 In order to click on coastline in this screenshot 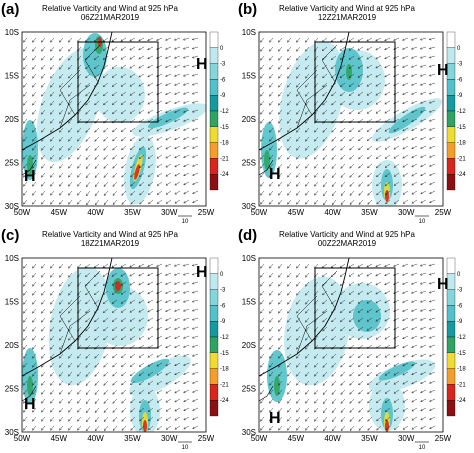, I will do `click(67, 91)`.